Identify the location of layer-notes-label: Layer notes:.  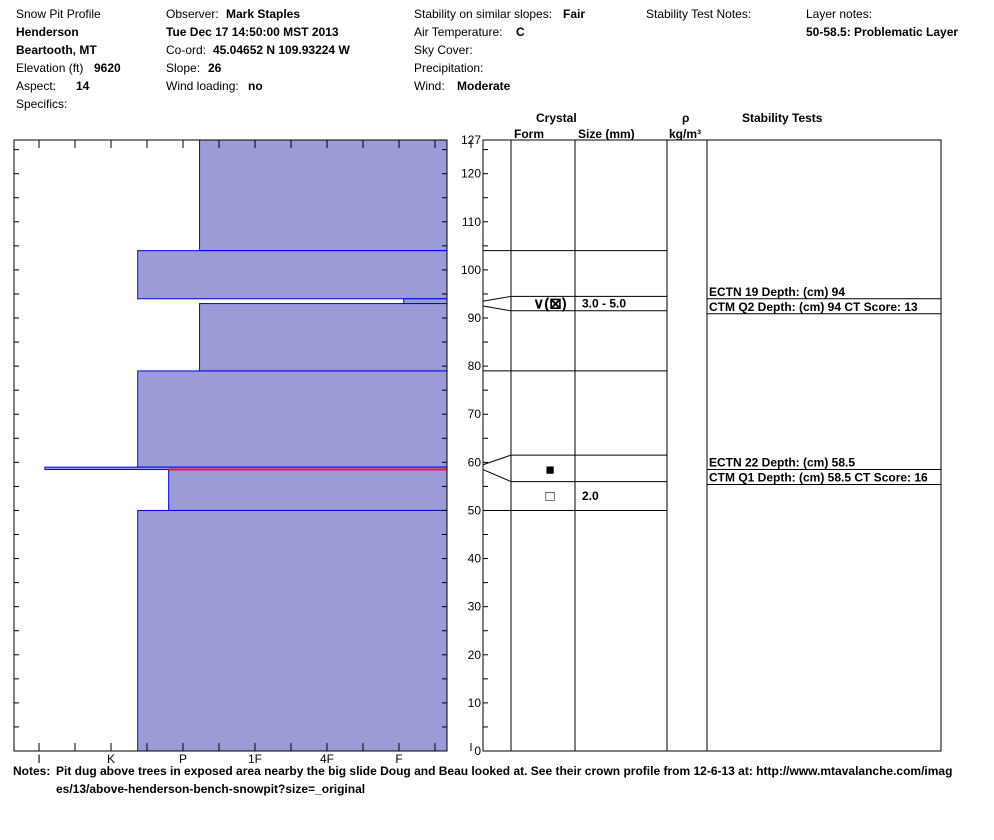
(839, 14).